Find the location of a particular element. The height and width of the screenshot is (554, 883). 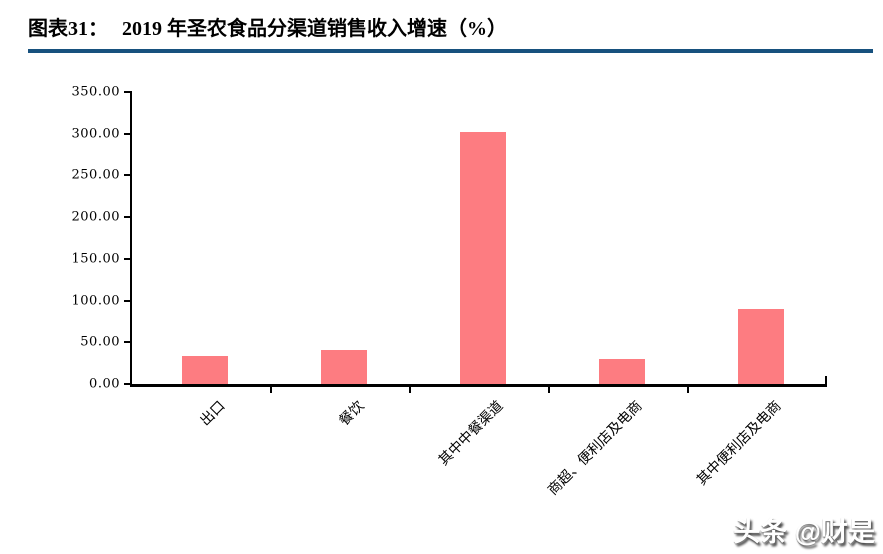

figure-title: 图表31： 2019 年圣农食品分渠道销售收入增速（%） is located at coordinates (267, 26).